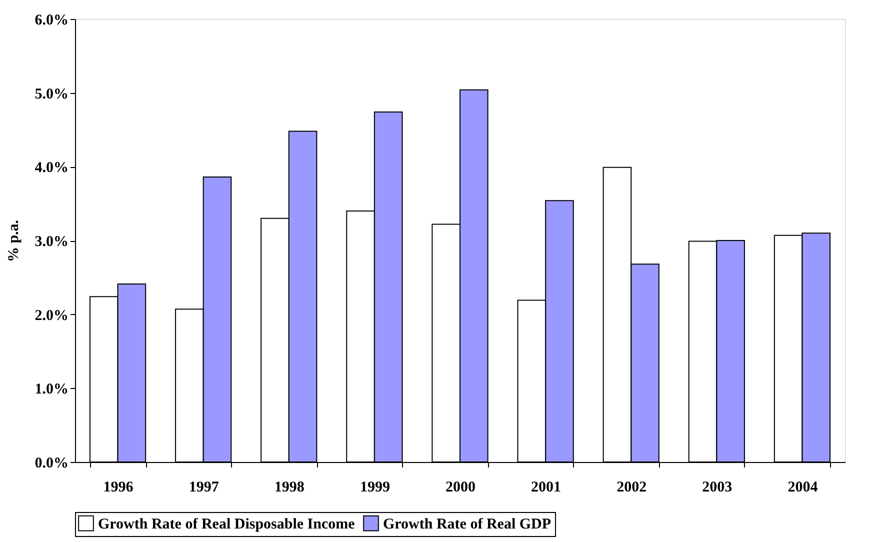  What do you see at coordinates (289, 488) in the screenshot?
I see `x-tick-label: 1998` at bounding box center [289, 488].